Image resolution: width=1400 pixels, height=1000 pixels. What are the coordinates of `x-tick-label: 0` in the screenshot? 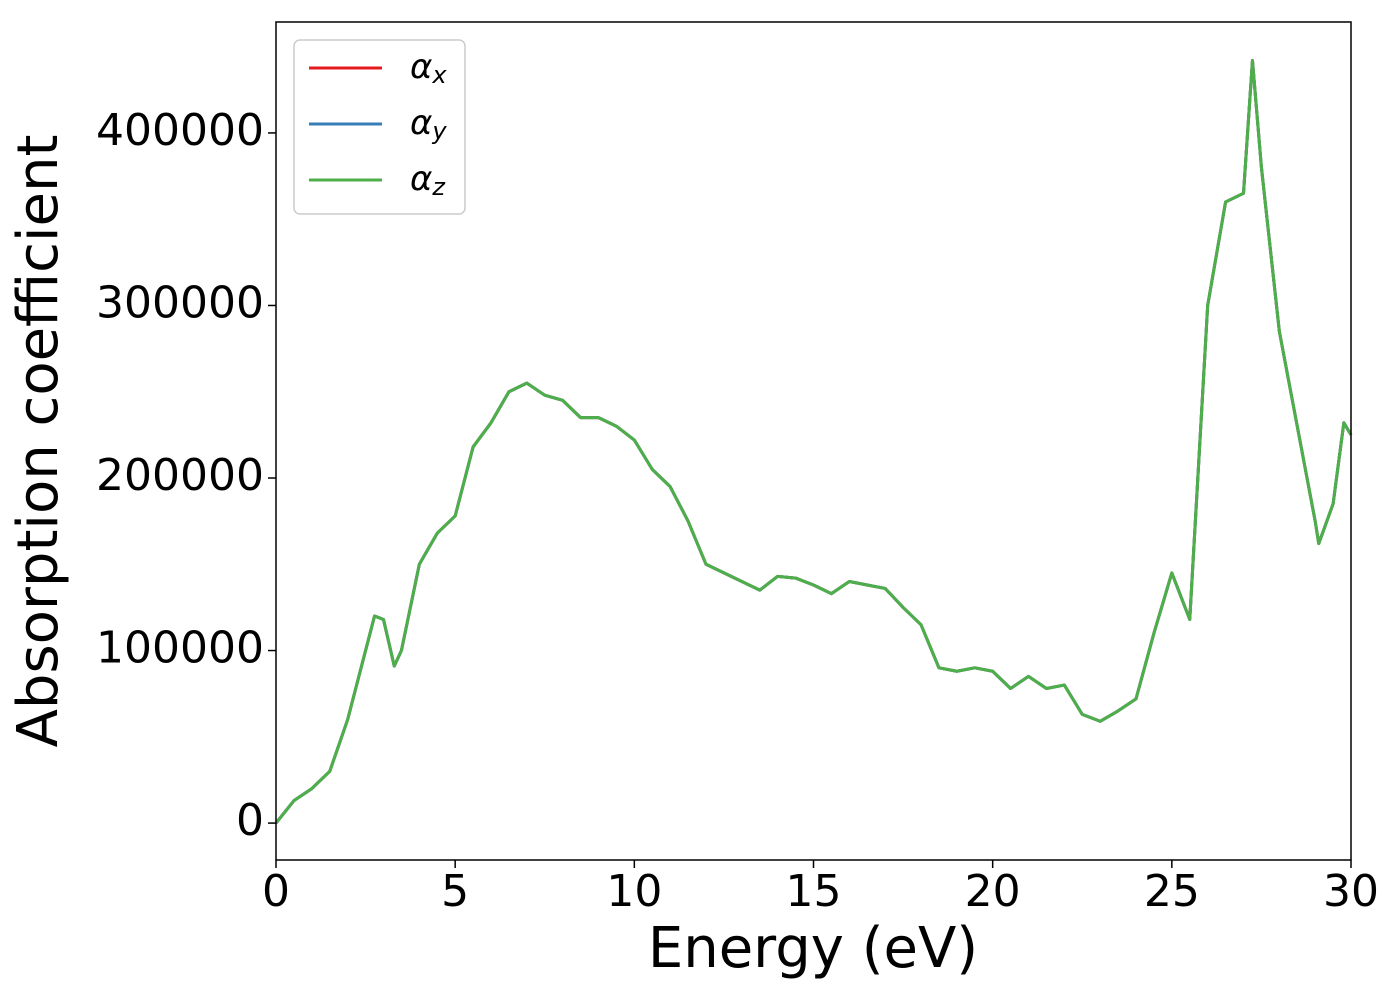 It's located at (276, 891).